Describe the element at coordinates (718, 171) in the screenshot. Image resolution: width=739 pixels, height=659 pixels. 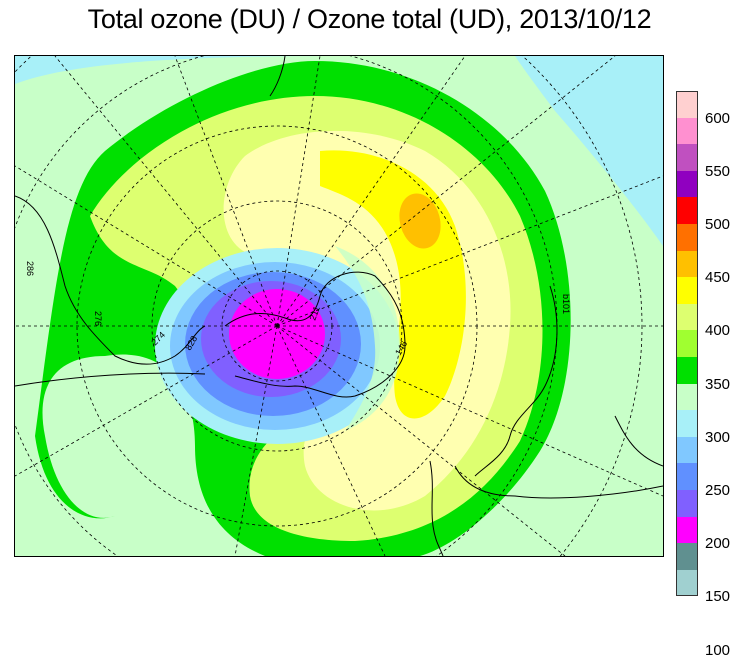
I see `legend-label: 550` at that location.